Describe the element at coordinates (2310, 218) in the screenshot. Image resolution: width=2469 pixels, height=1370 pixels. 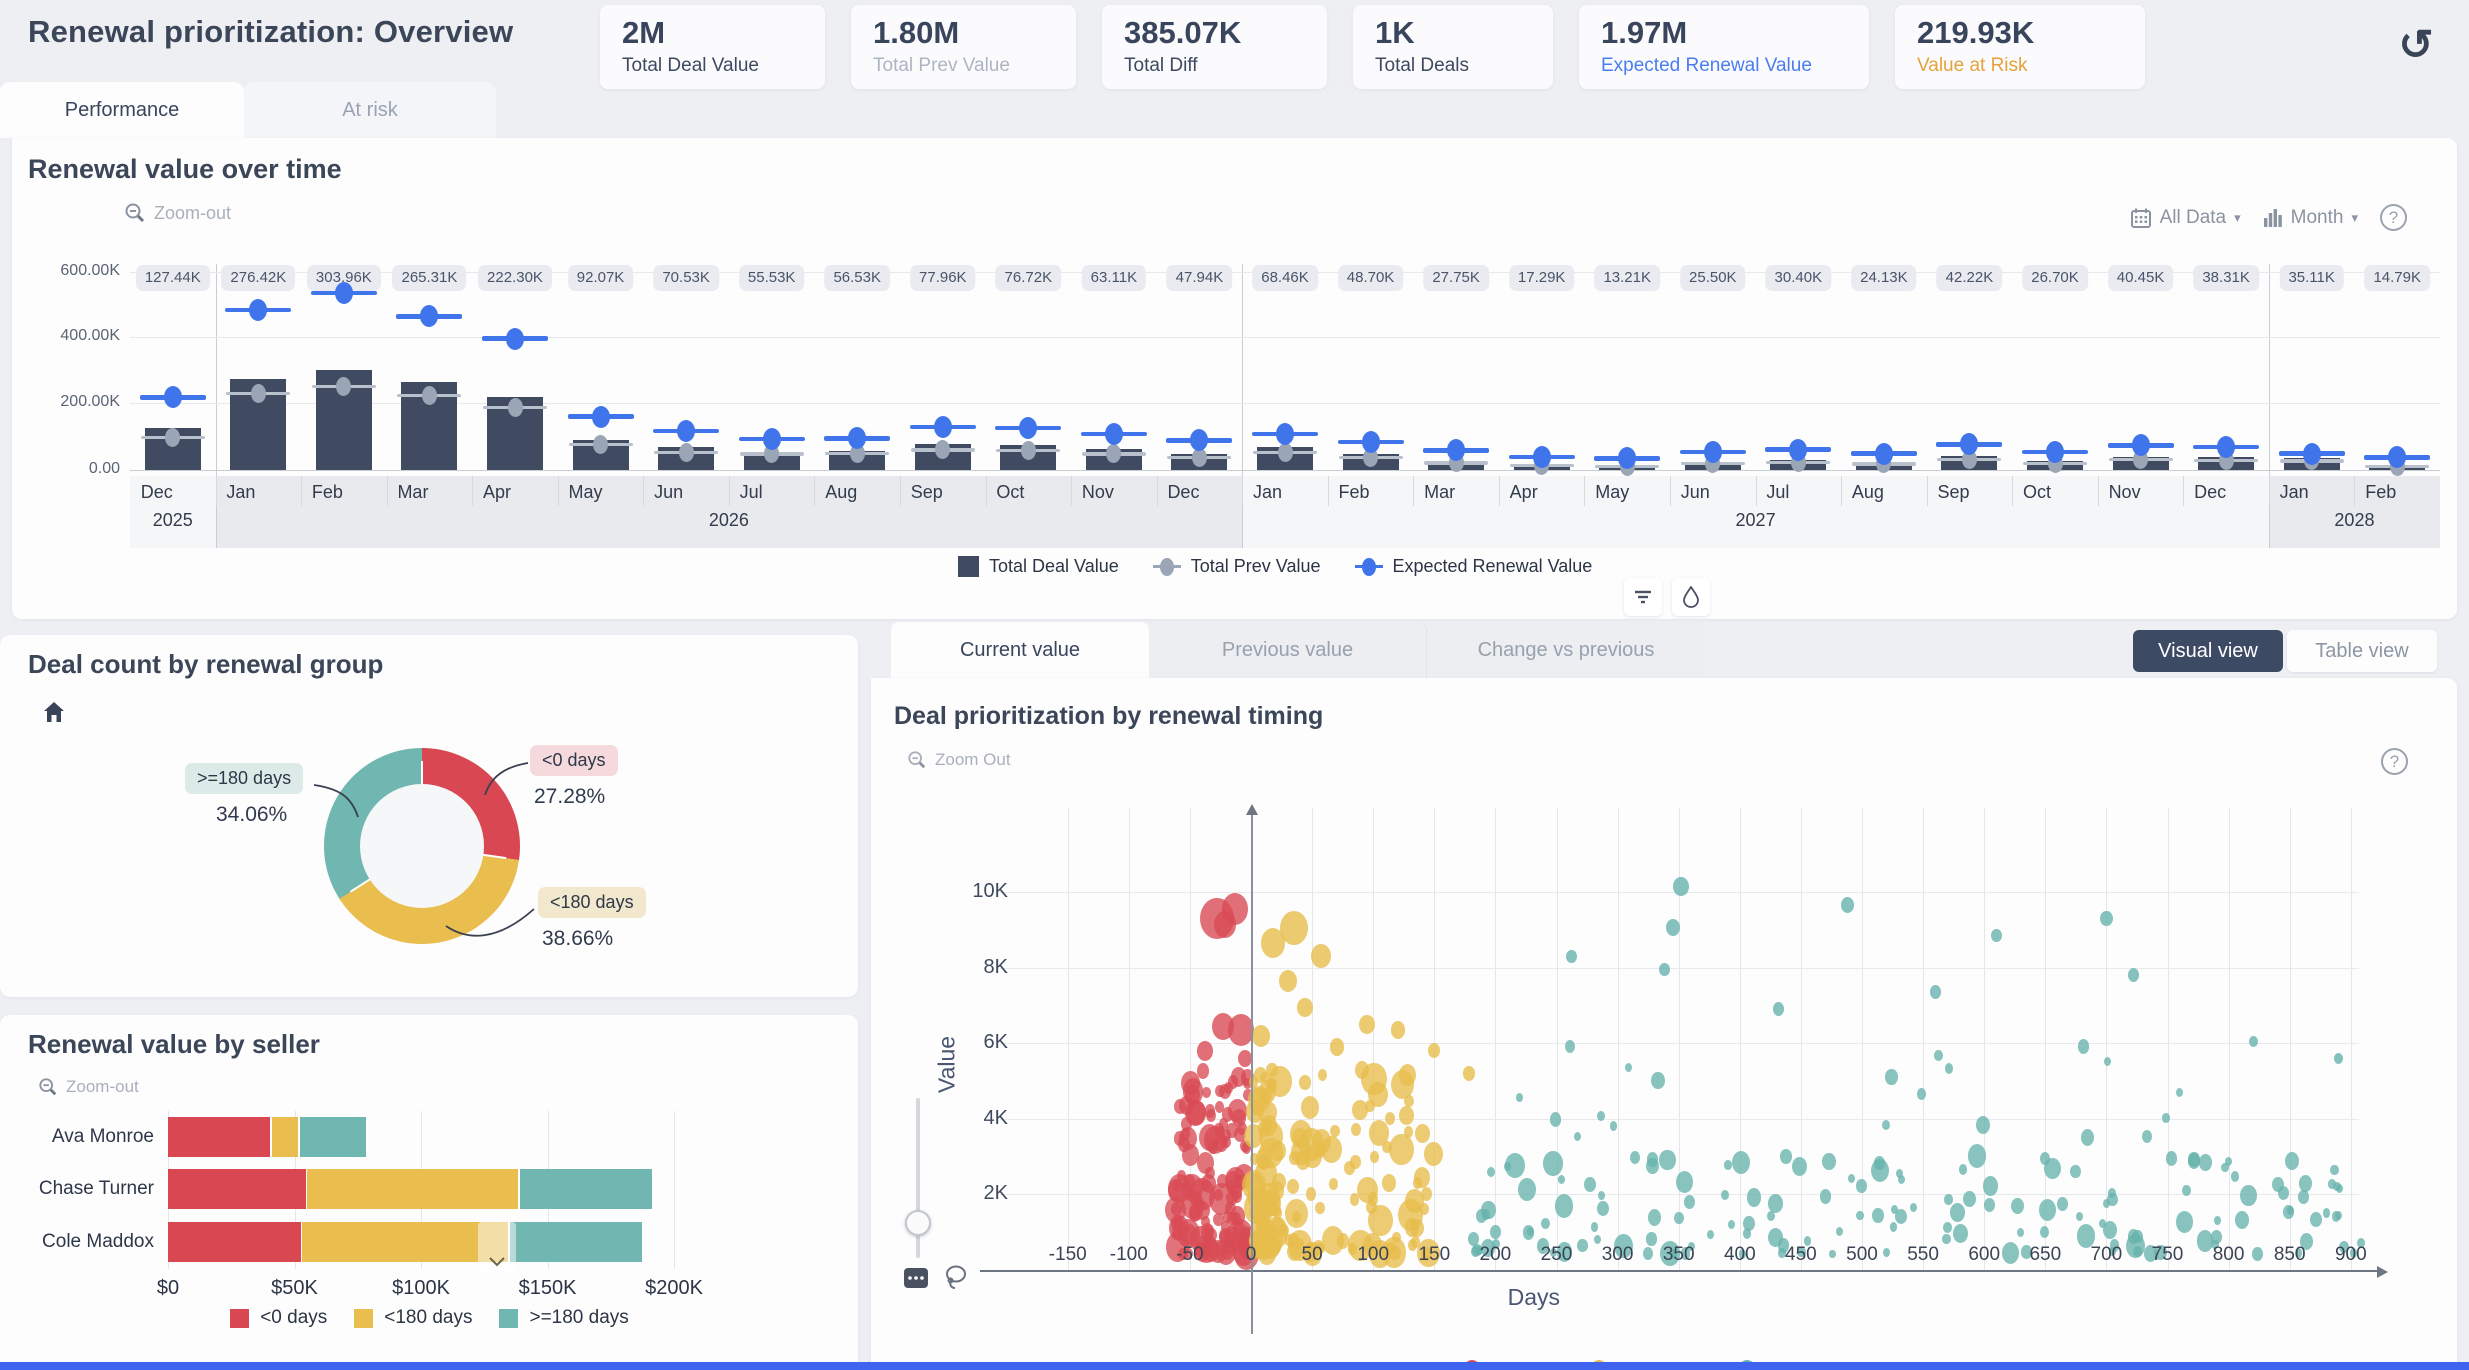
I see `granularity-select: Month ▾` at that location.